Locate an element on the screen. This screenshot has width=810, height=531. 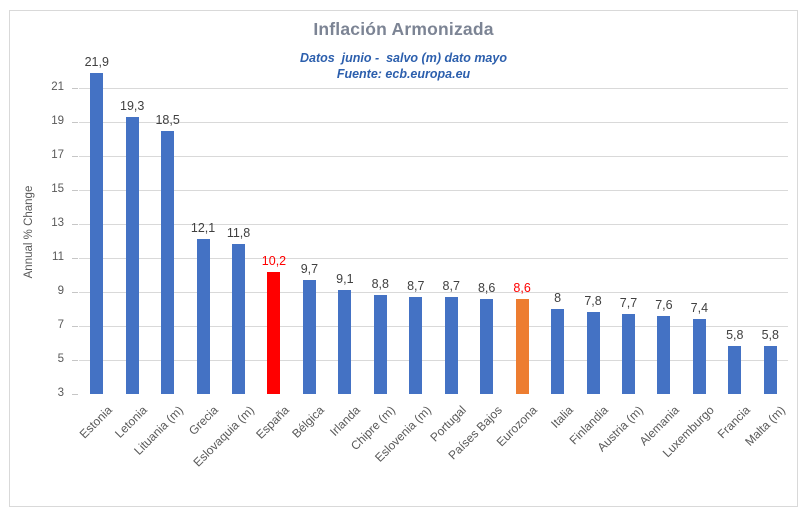
bar-value-label: 9,1 is located at coordinates (345, 279).